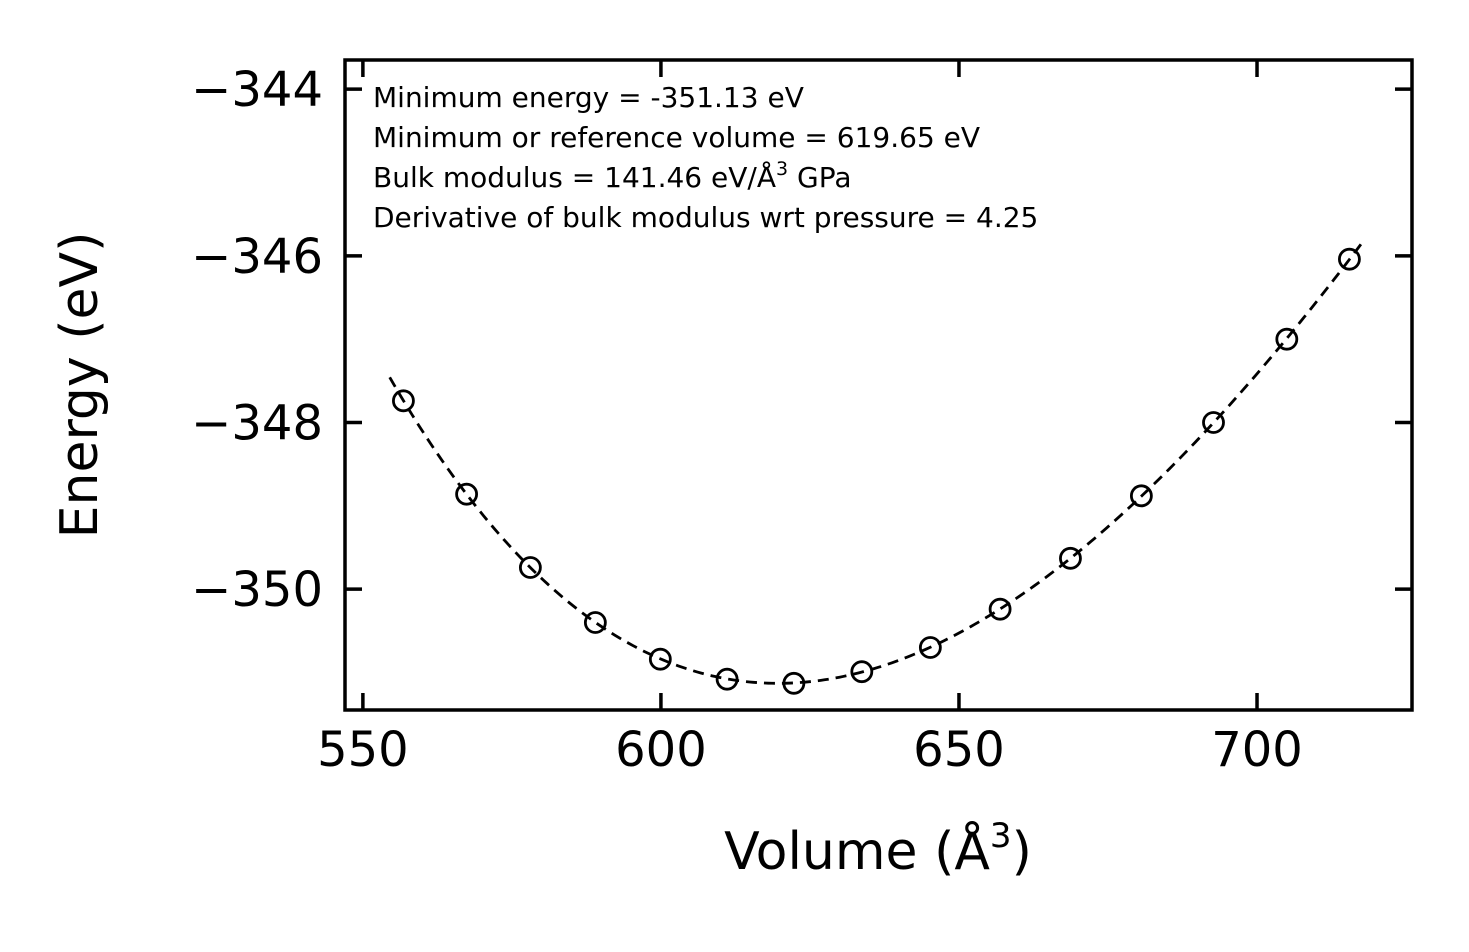 Image resolution: width=1469 pixels, height=952 pixels. What do you see at coordinates (588, 97) in the screenshot?
I see `annotation-min-energy: Minimum energy = -351.13 eV` at bounding box center [588, 97].